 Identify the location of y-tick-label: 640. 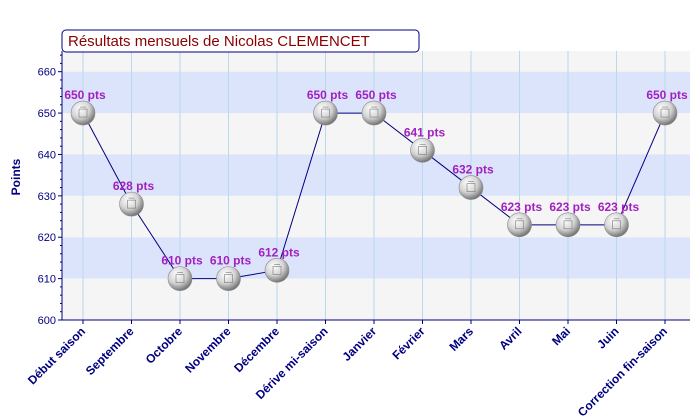
(47, 155).